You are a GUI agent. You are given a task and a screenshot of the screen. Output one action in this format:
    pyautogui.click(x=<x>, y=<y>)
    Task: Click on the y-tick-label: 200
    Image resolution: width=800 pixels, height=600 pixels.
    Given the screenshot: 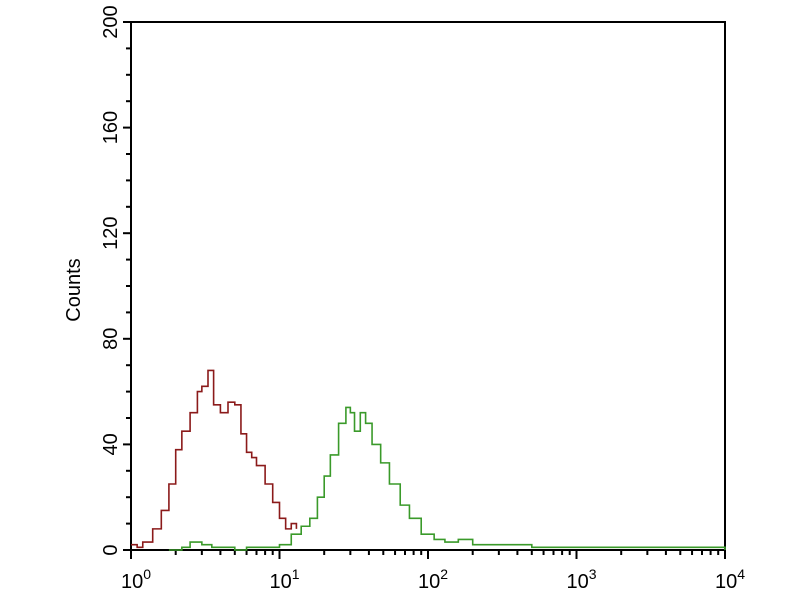 What is the action you would take?
    pyautogui.click(x=111, y=21)
    